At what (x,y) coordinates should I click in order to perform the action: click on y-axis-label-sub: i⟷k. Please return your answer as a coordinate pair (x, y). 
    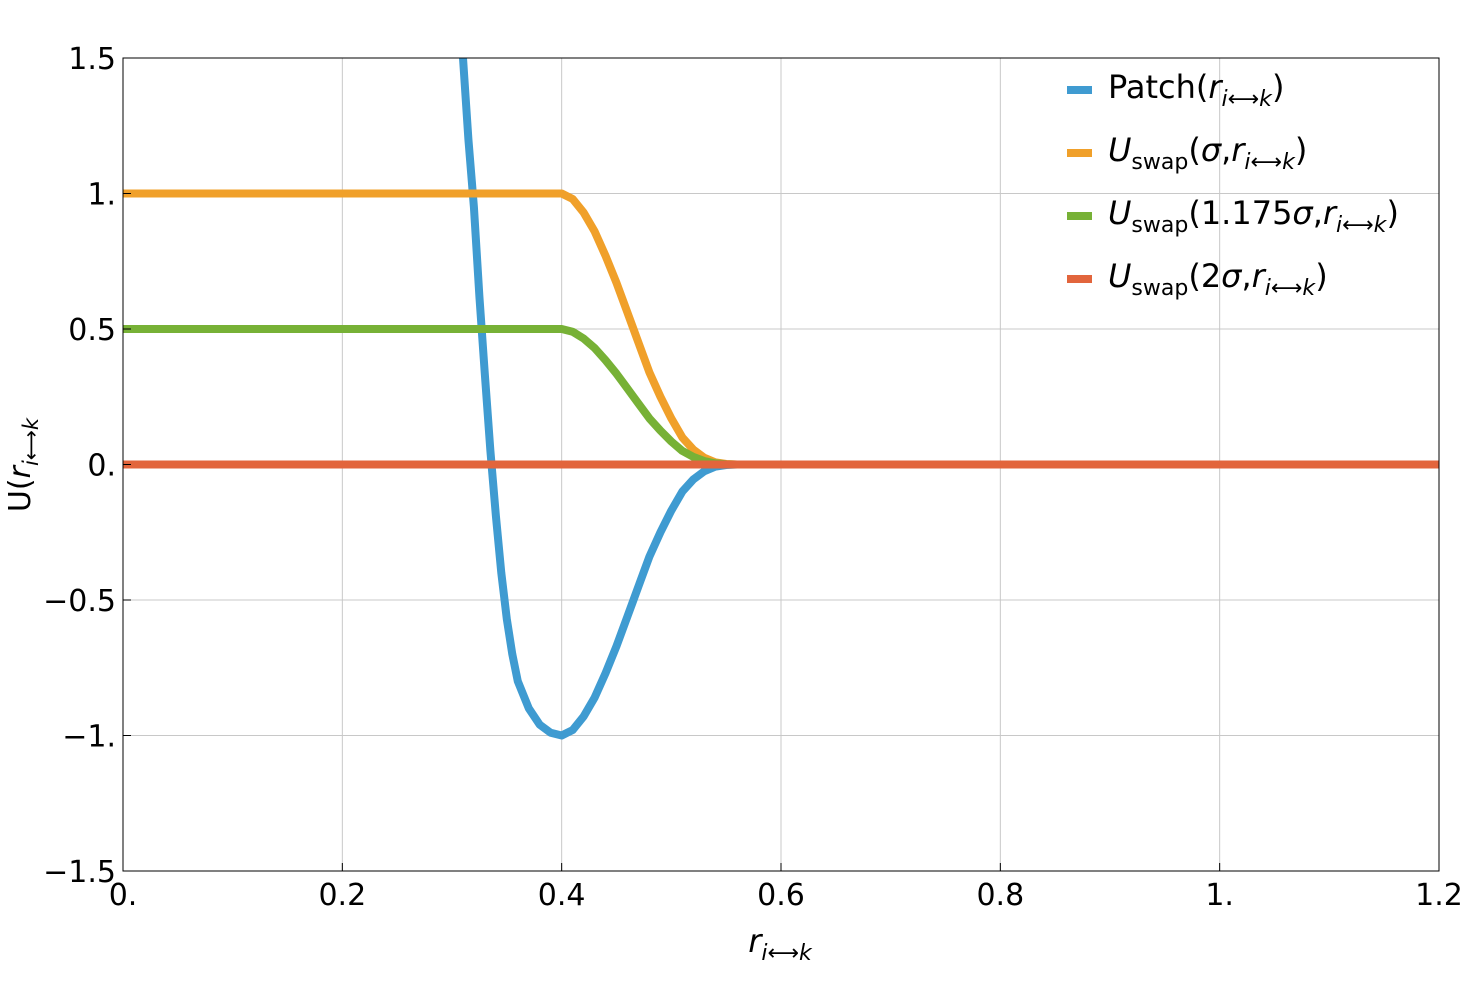
    Looking at the image, I should click on (31, 441).